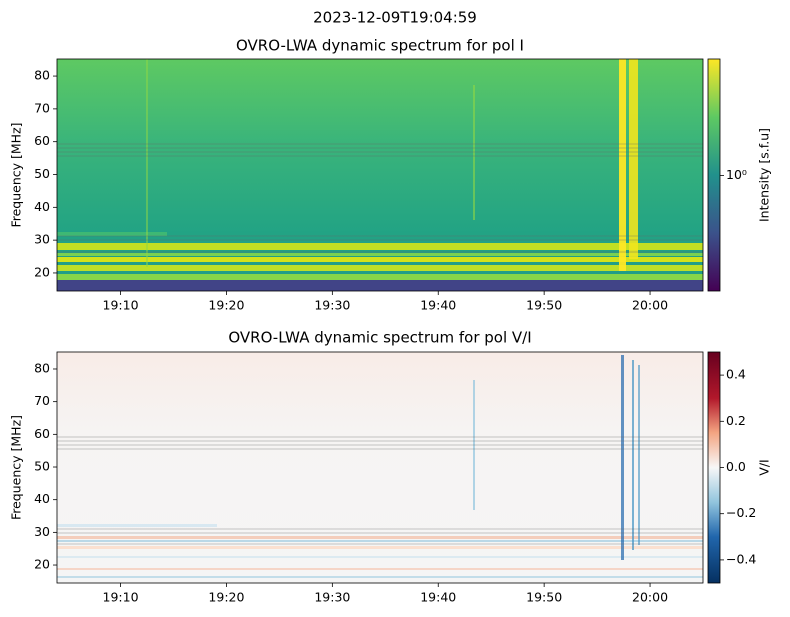  Describe the element at coordinates (741, 558) in the screenshot. I see `colorbar-tick-label: −0.4` at that location.